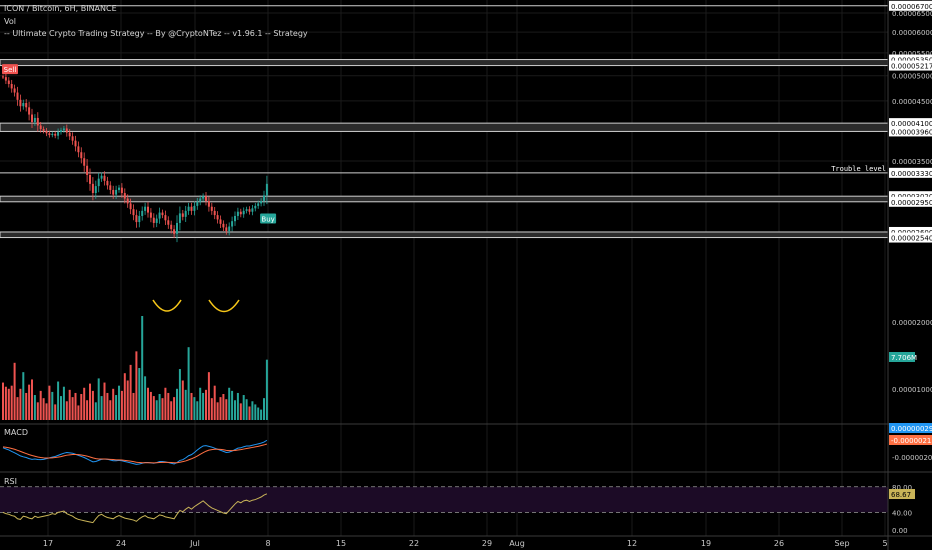 Image resolution: width=932 pixels, height=550 pixels. Describe the element at coordinates (135, 368) in the screenshot. I see `volume-bars` at that location.